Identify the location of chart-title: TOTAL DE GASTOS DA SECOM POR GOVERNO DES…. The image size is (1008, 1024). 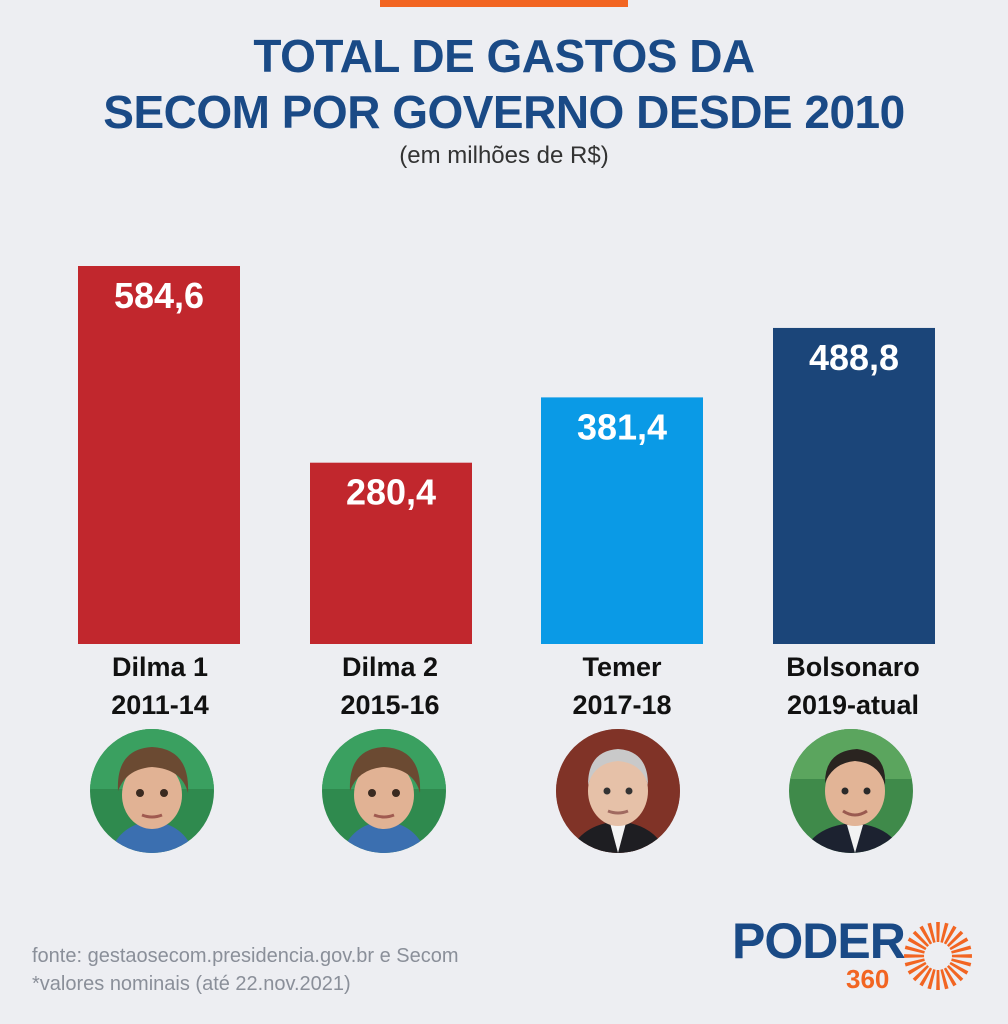
(504, 84).